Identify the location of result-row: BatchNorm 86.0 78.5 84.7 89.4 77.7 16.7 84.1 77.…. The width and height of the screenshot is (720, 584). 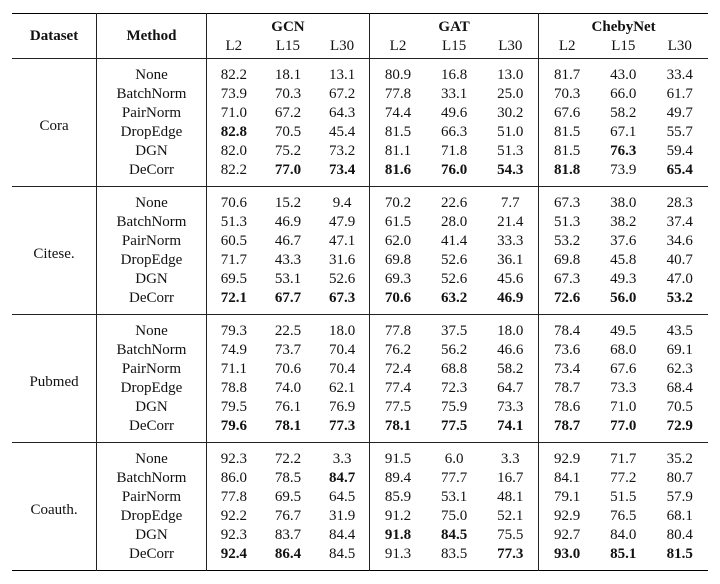
(360, 478).